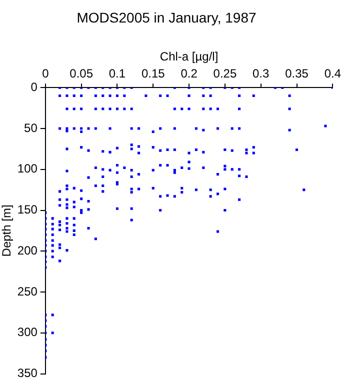 The height and width of the screenshot is (384, 343). Describe the element at coordinates (7, 230) in the screenshot. I see `y-axis-title: Depth [m]` at that location.